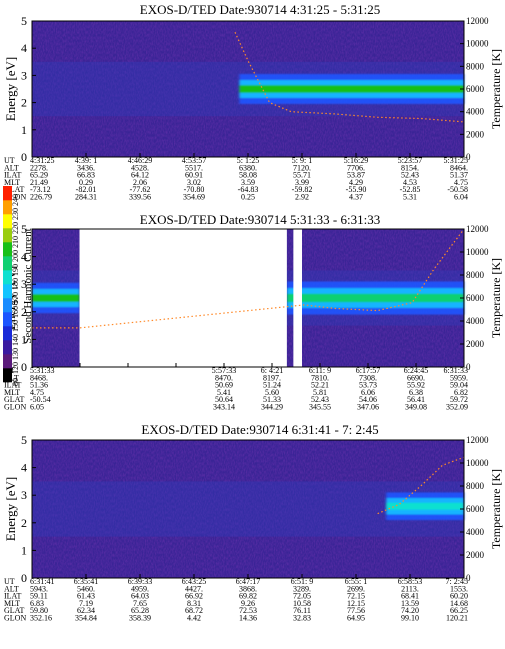 This screenshot has height=649, width=505. What do you see at coordinates (259, 429) in the screenshot?
I see `panel-title: EXOS-D/TED Date:930714 6:31:41 - 7: 2:45` at bounding box center [259, 429].